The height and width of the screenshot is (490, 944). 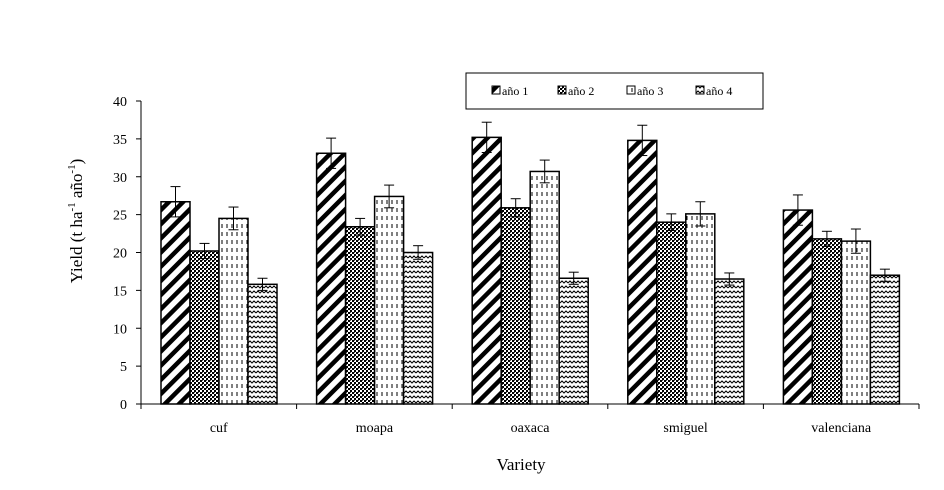 What do you see at coordinates (120, 254) in the screenshot?
I see `y-tick-label: 20` at bounding box center [120, 254].